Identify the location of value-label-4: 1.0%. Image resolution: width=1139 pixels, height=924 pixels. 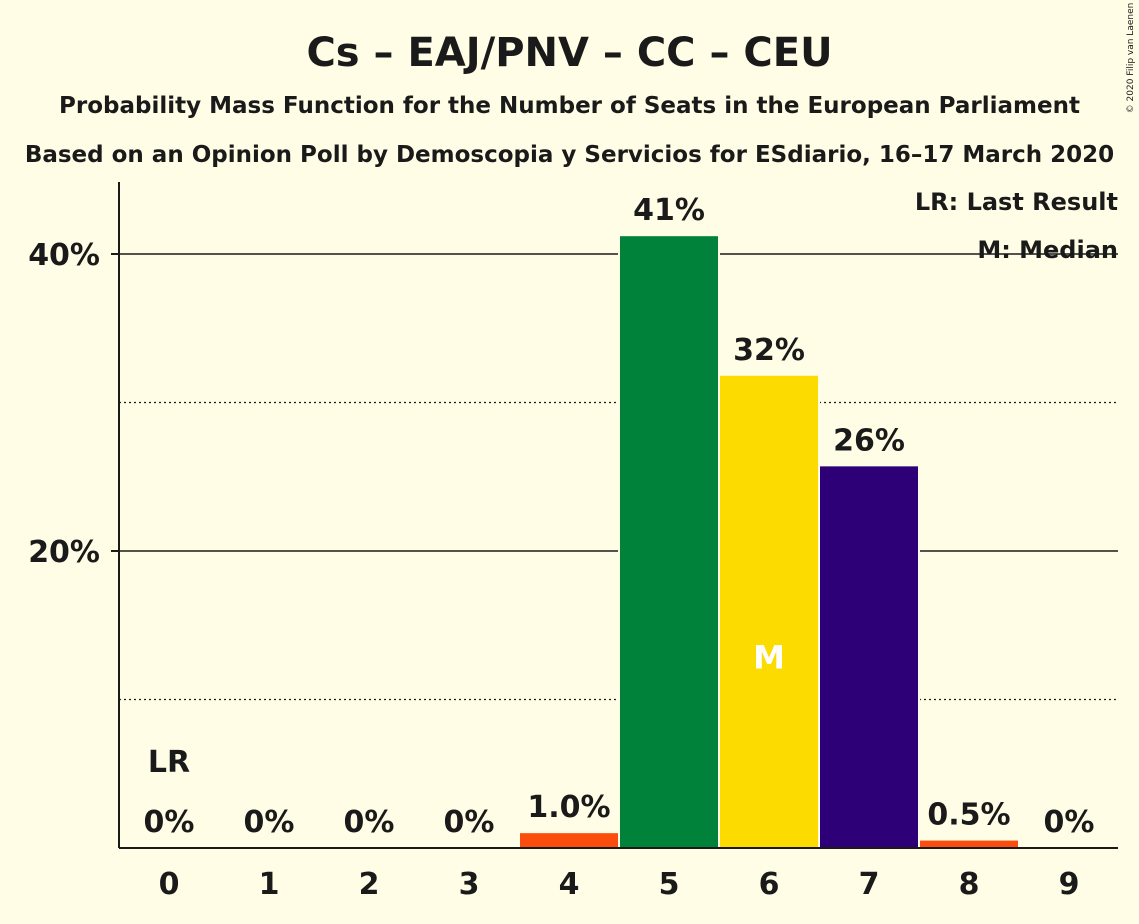
(568, 807).